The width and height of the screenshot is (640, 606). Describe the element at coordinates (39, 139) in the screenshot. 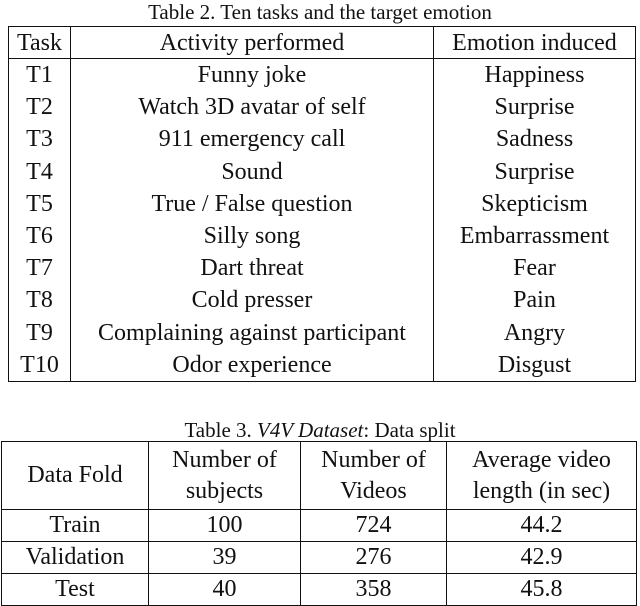

I see `table-cell: T3` at that location.